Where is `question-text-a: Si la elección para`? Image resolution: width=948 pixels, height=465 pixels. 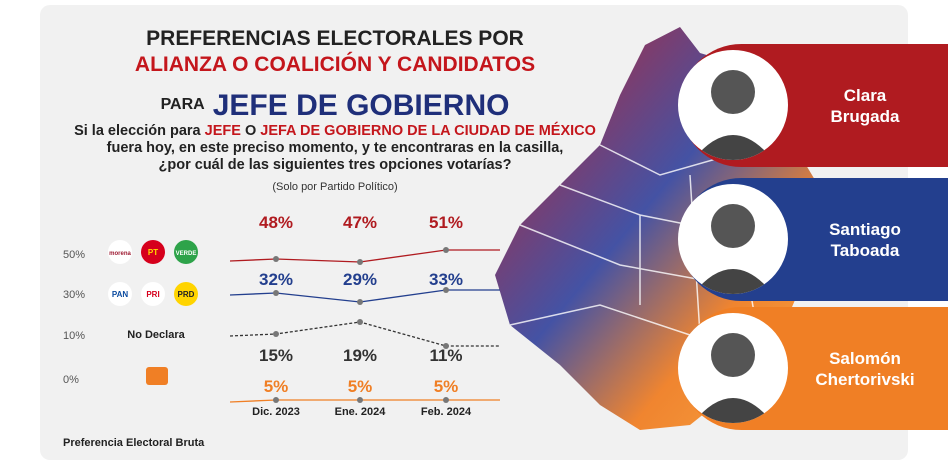
question-text-a: Si la elección para is located at coordinates (137, 131).